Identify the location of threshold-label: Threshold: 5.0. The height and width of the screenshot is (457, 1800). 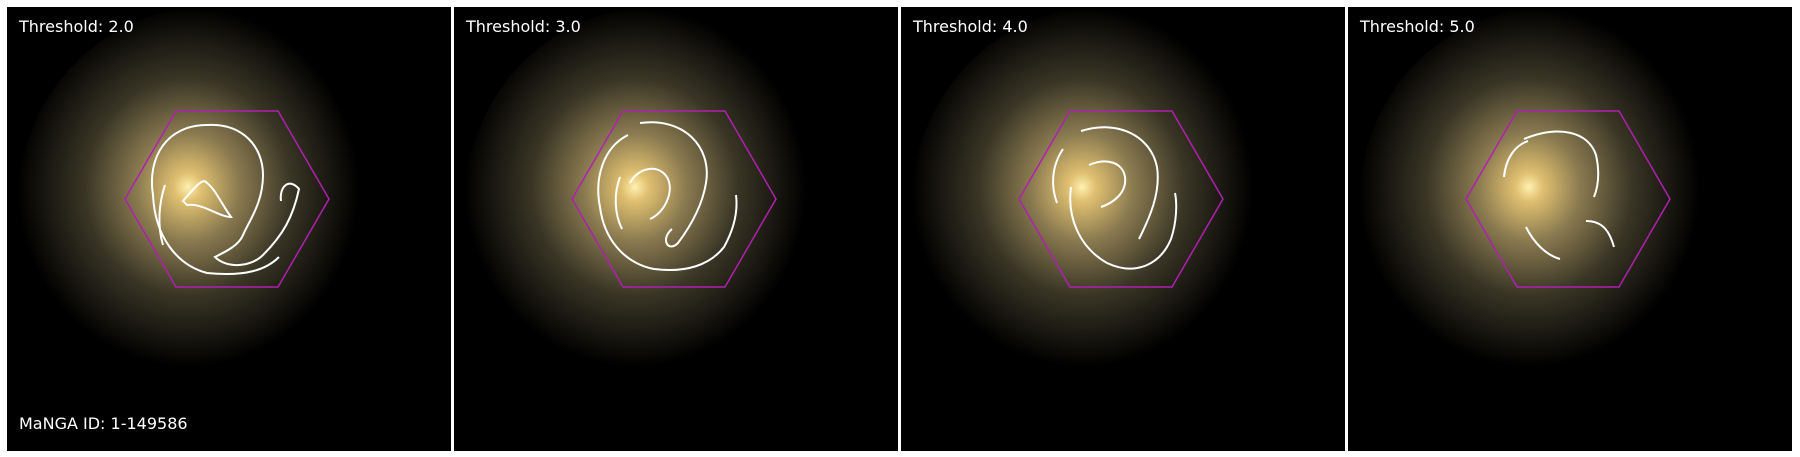
(1417, 26).